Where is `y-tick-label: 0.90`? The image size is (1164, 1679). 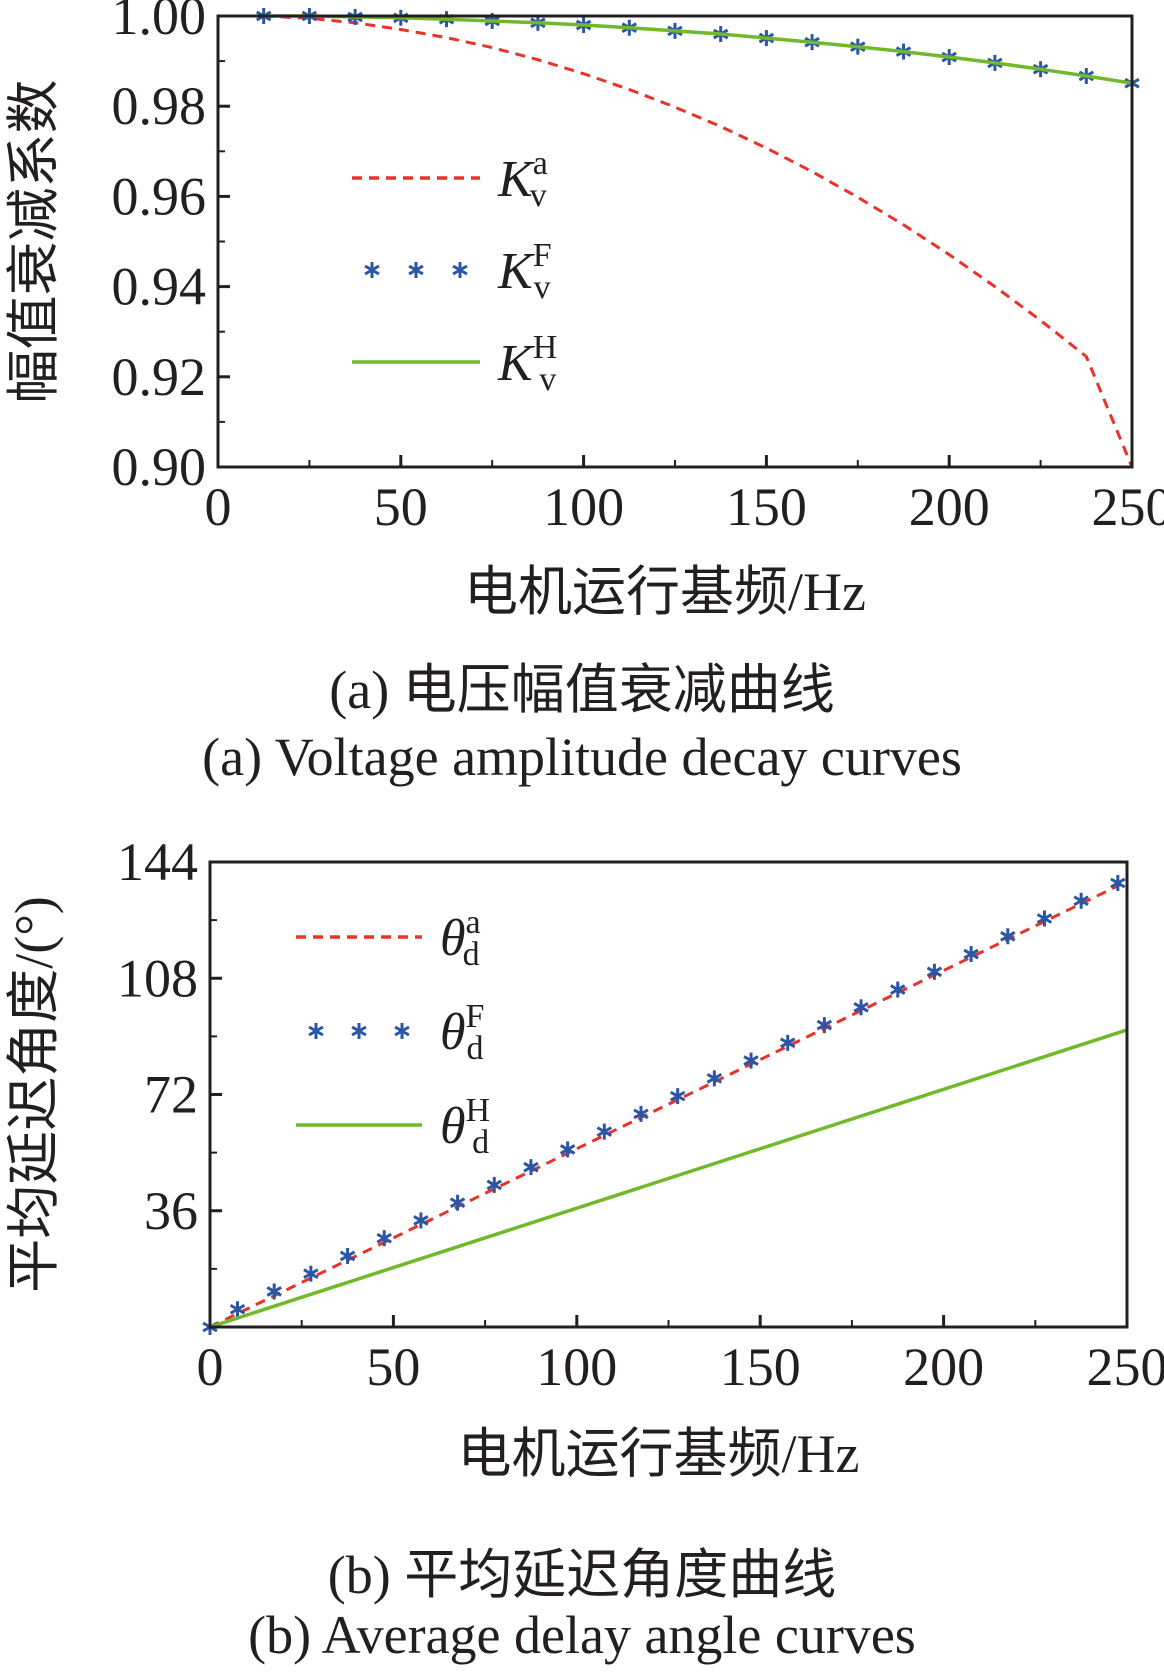
y-tick-label: 0.90 is located at coordinates (159, 467).